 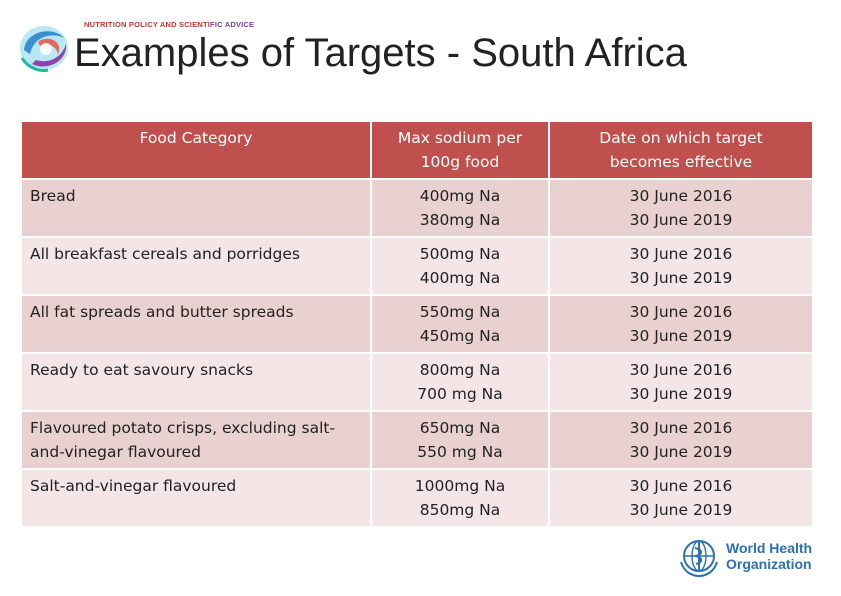 What do you see at coordinates (158, 47) in the screenshot?
I see `nutrition-policy-logo: NUTRITION POLICY AND SCIENTIFIC ADVICE` at bounding box center [158, 47].